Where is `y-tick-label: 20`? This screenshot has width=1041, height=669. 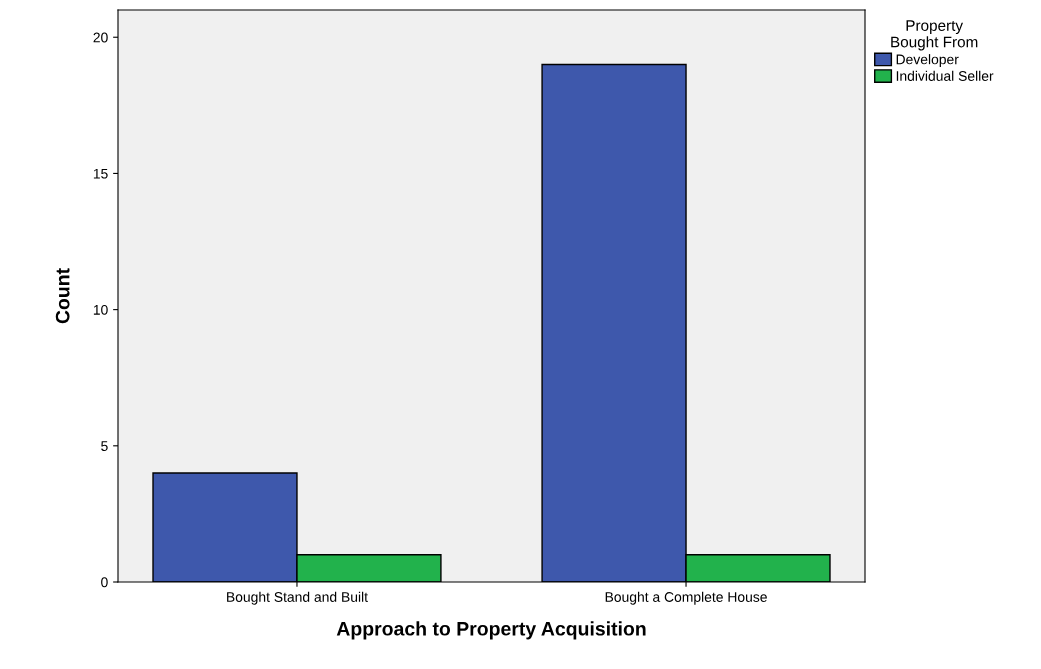
y-tick-label: 20 is located at coordinates (100, 37).